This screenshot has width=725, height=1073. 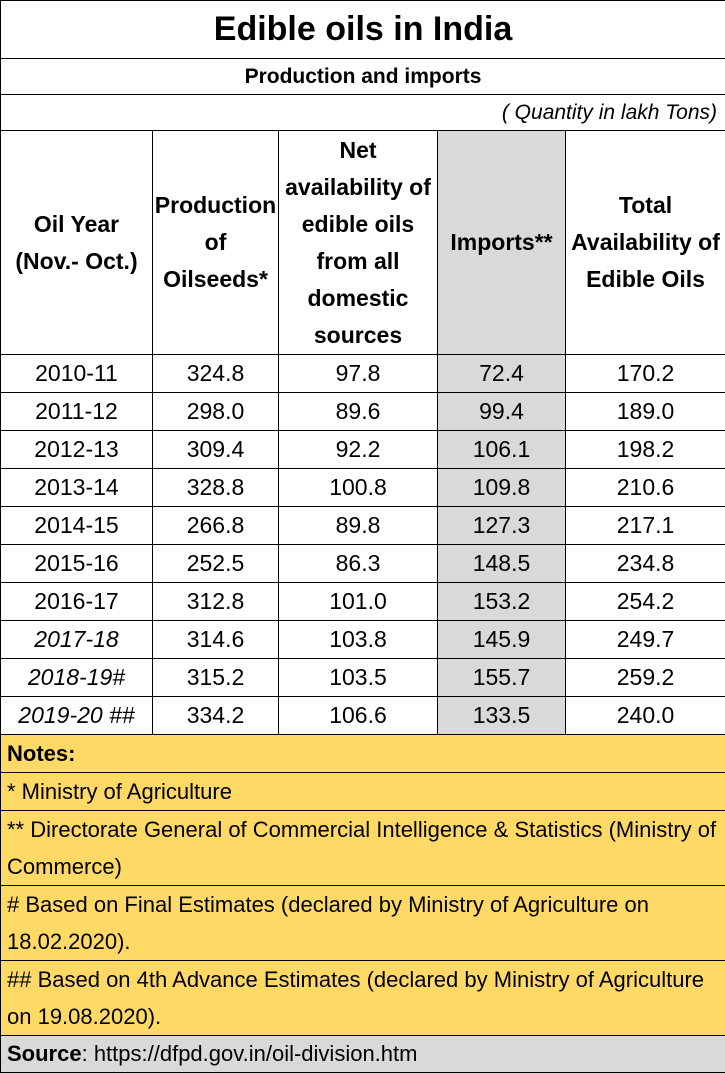 What do you see at coordinates (502, 243) in the screenshot?
I see `column-header-imports: Imports**` at bounding box center [502, 243].